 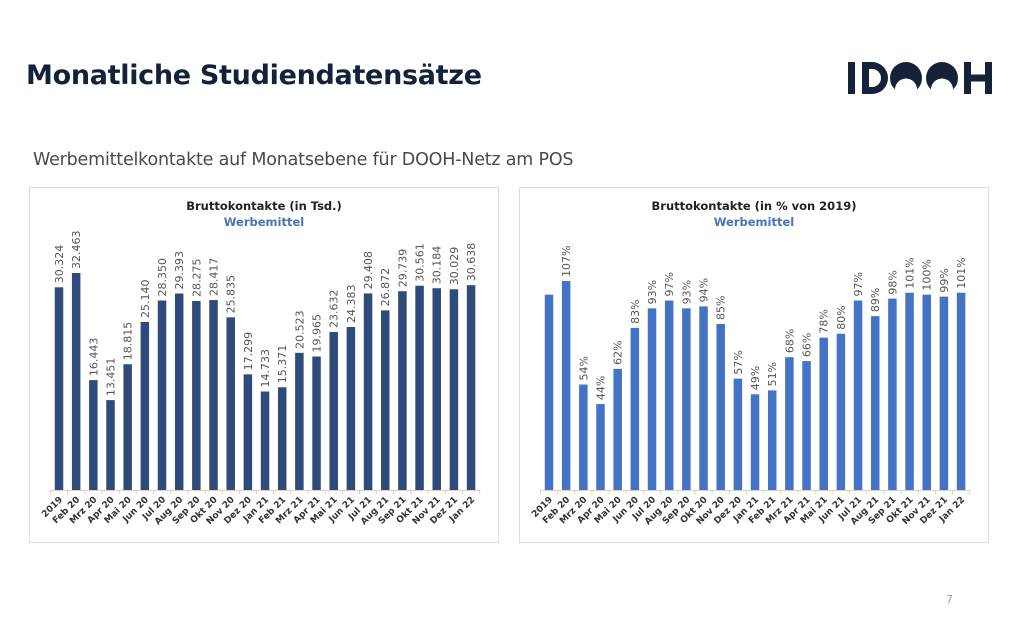 What do you see at coordinates (851, 78) in the screenshot?
I see `logo-letter-i` at bounding box center [851, 78].